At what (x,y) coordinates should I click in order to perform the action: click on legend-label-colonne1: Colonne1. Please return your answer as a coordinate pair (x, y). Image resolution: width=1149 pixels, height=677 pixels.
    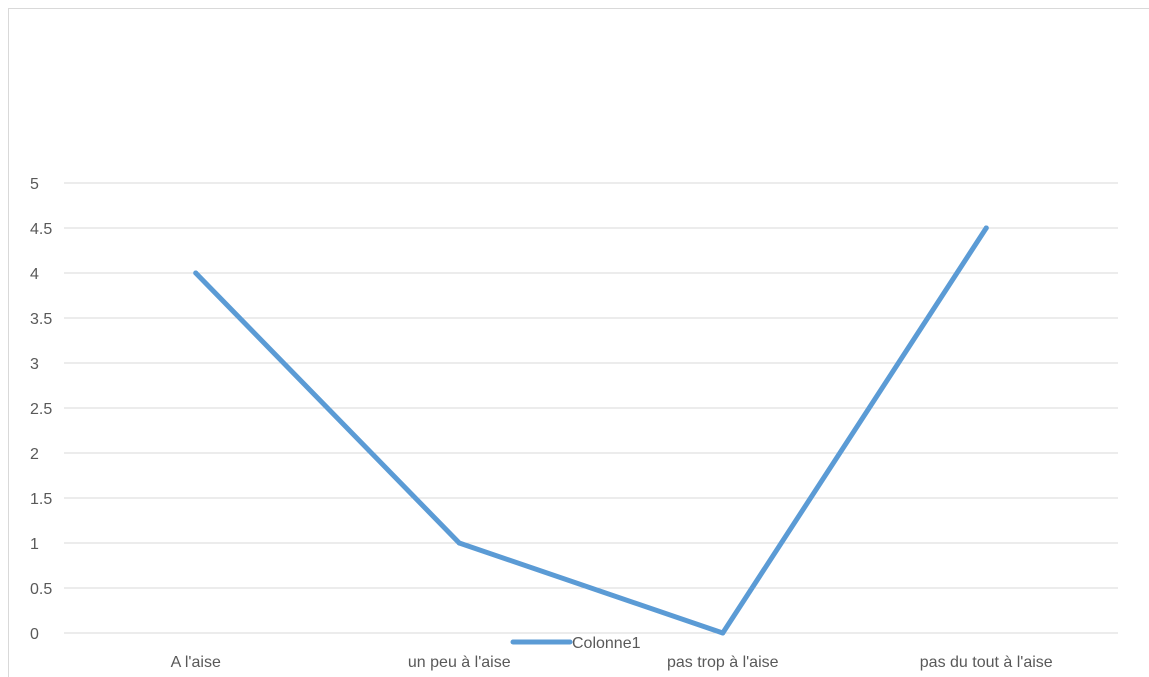
    Looking at the image, I should click on (606, 643).